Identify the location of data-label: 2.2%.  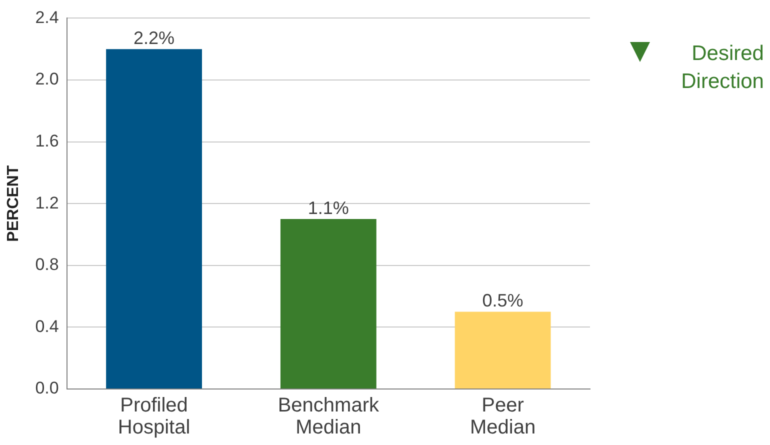
(154, 38).